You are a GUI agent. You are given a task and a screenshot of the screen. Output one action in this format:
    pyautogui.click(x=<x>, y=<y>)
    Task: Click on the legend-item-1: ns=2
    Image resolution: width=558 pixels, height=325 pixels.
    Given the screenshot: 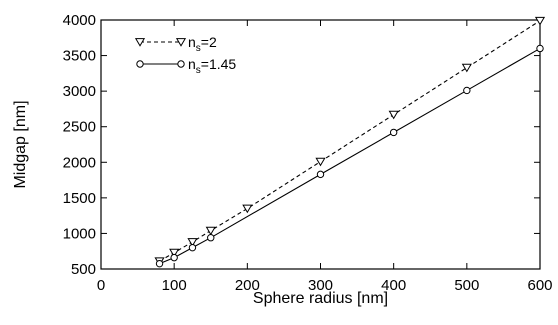 What is the action you would take?
    pyautogui.click(x=175, y=44)
    